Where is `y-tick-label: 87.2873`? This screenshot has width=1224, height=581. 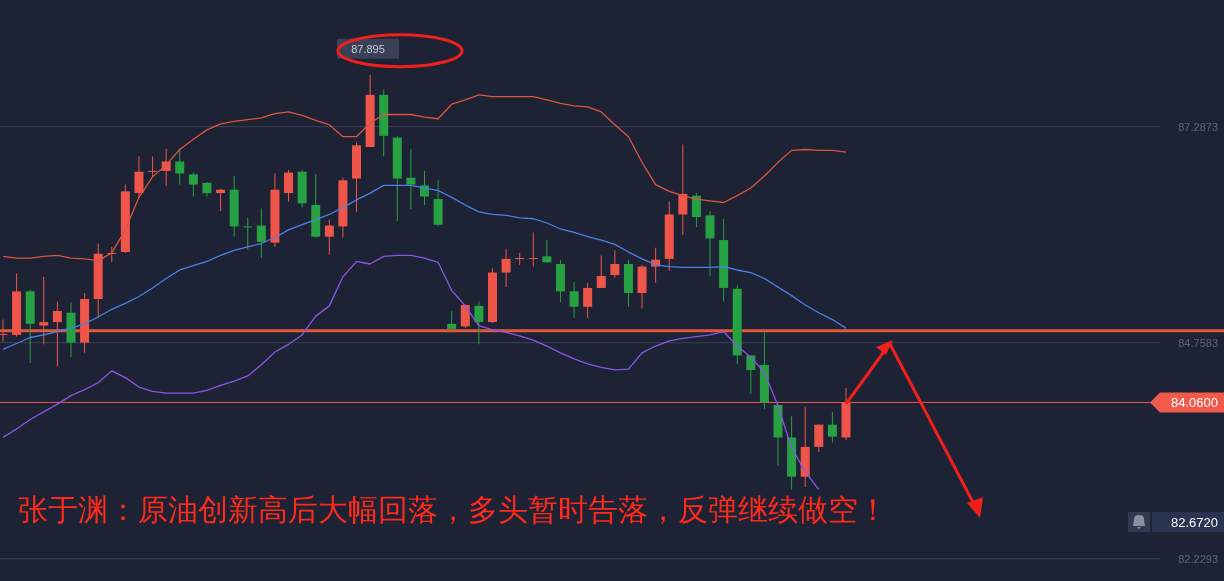
y-tick-label: 87.2873 is located at coordinates (1198, 126).